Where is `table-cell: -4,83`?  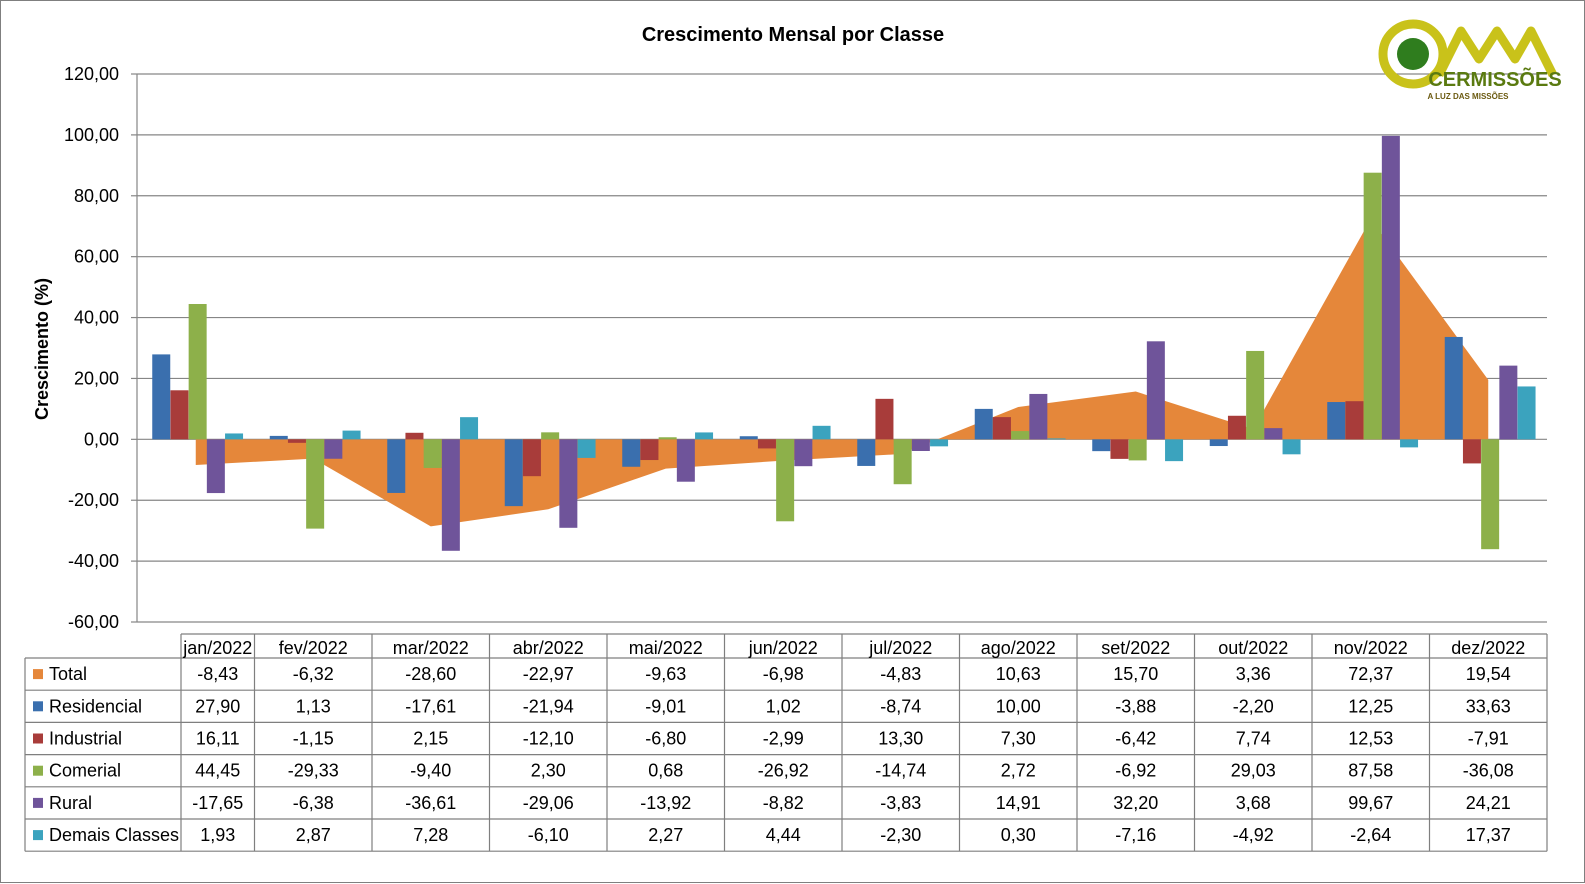 table-cell: -4,83 is located at coordinates (900, 674).